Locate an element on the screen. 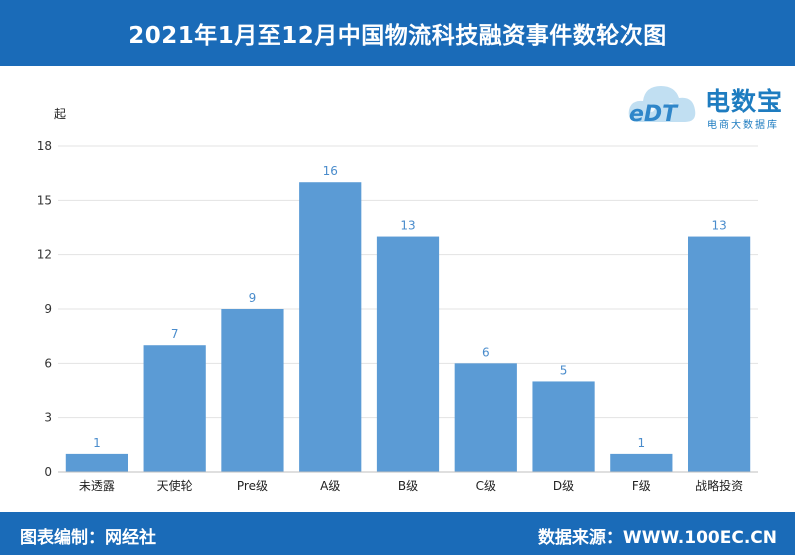  y-tick-label: 3 is located at coordinates (48, 418).